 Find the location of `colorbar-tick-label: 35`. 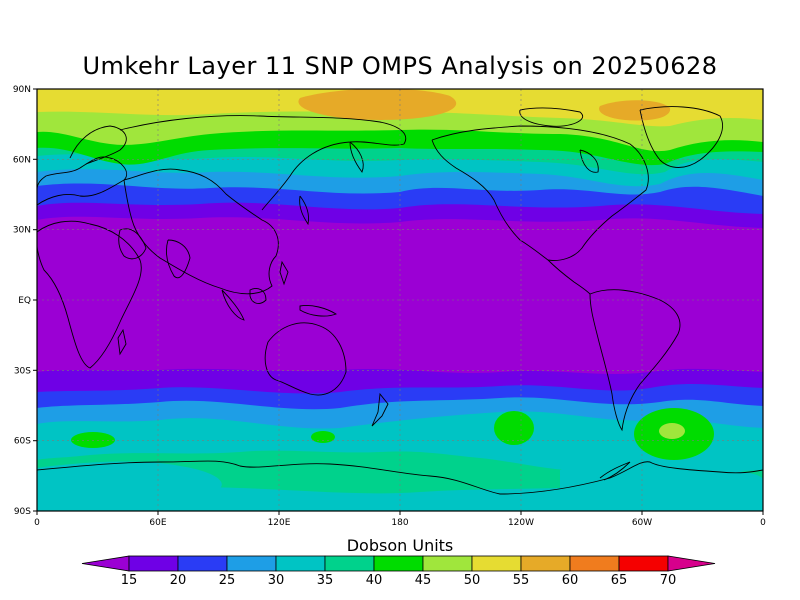

colorbar-tick-label: 35 is located at coordinates (325, 580).